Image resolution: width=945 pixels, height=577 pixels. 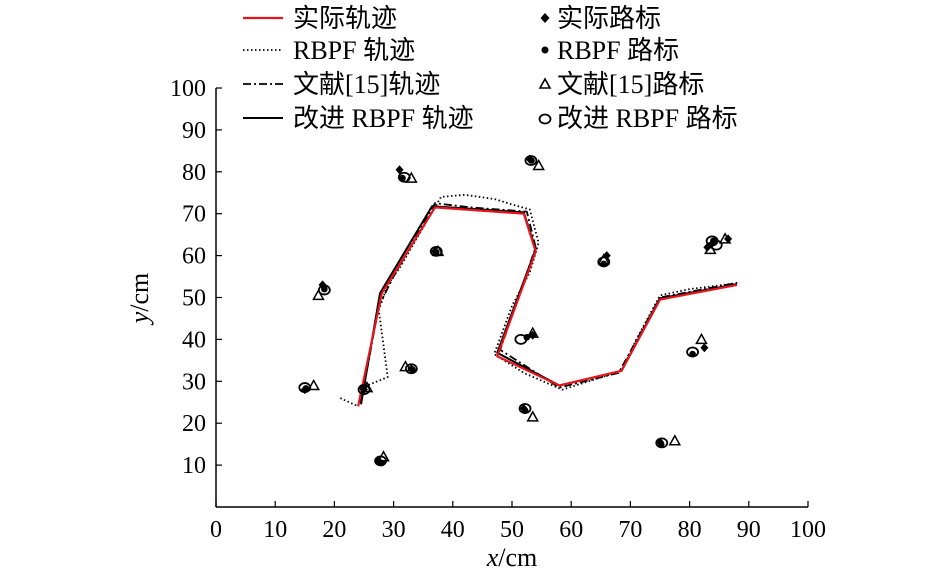 What do you see at coordinates (394, 530) in the screenshot?
I see `x-tick-label: 30` at bounding box center [394, 530].